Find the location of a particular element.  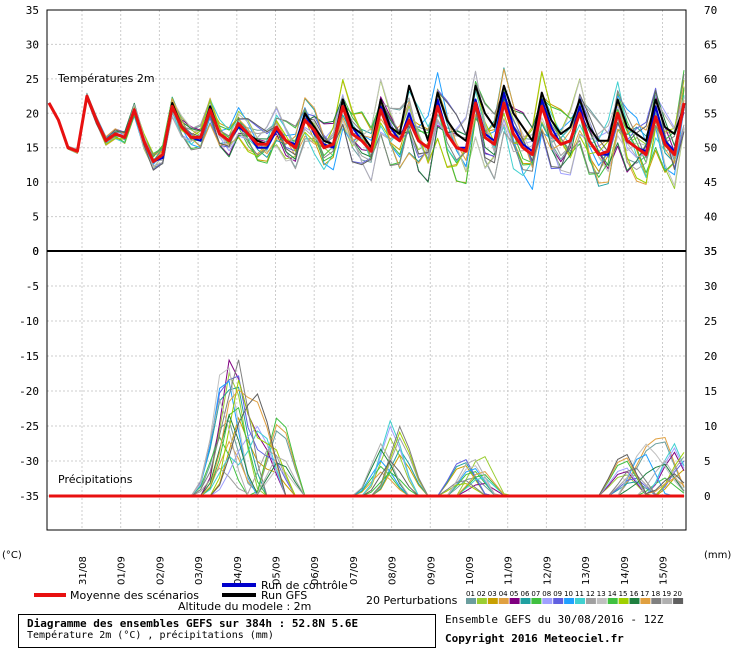

precip-right-tick: 5 is located at coordinates (707, 461).